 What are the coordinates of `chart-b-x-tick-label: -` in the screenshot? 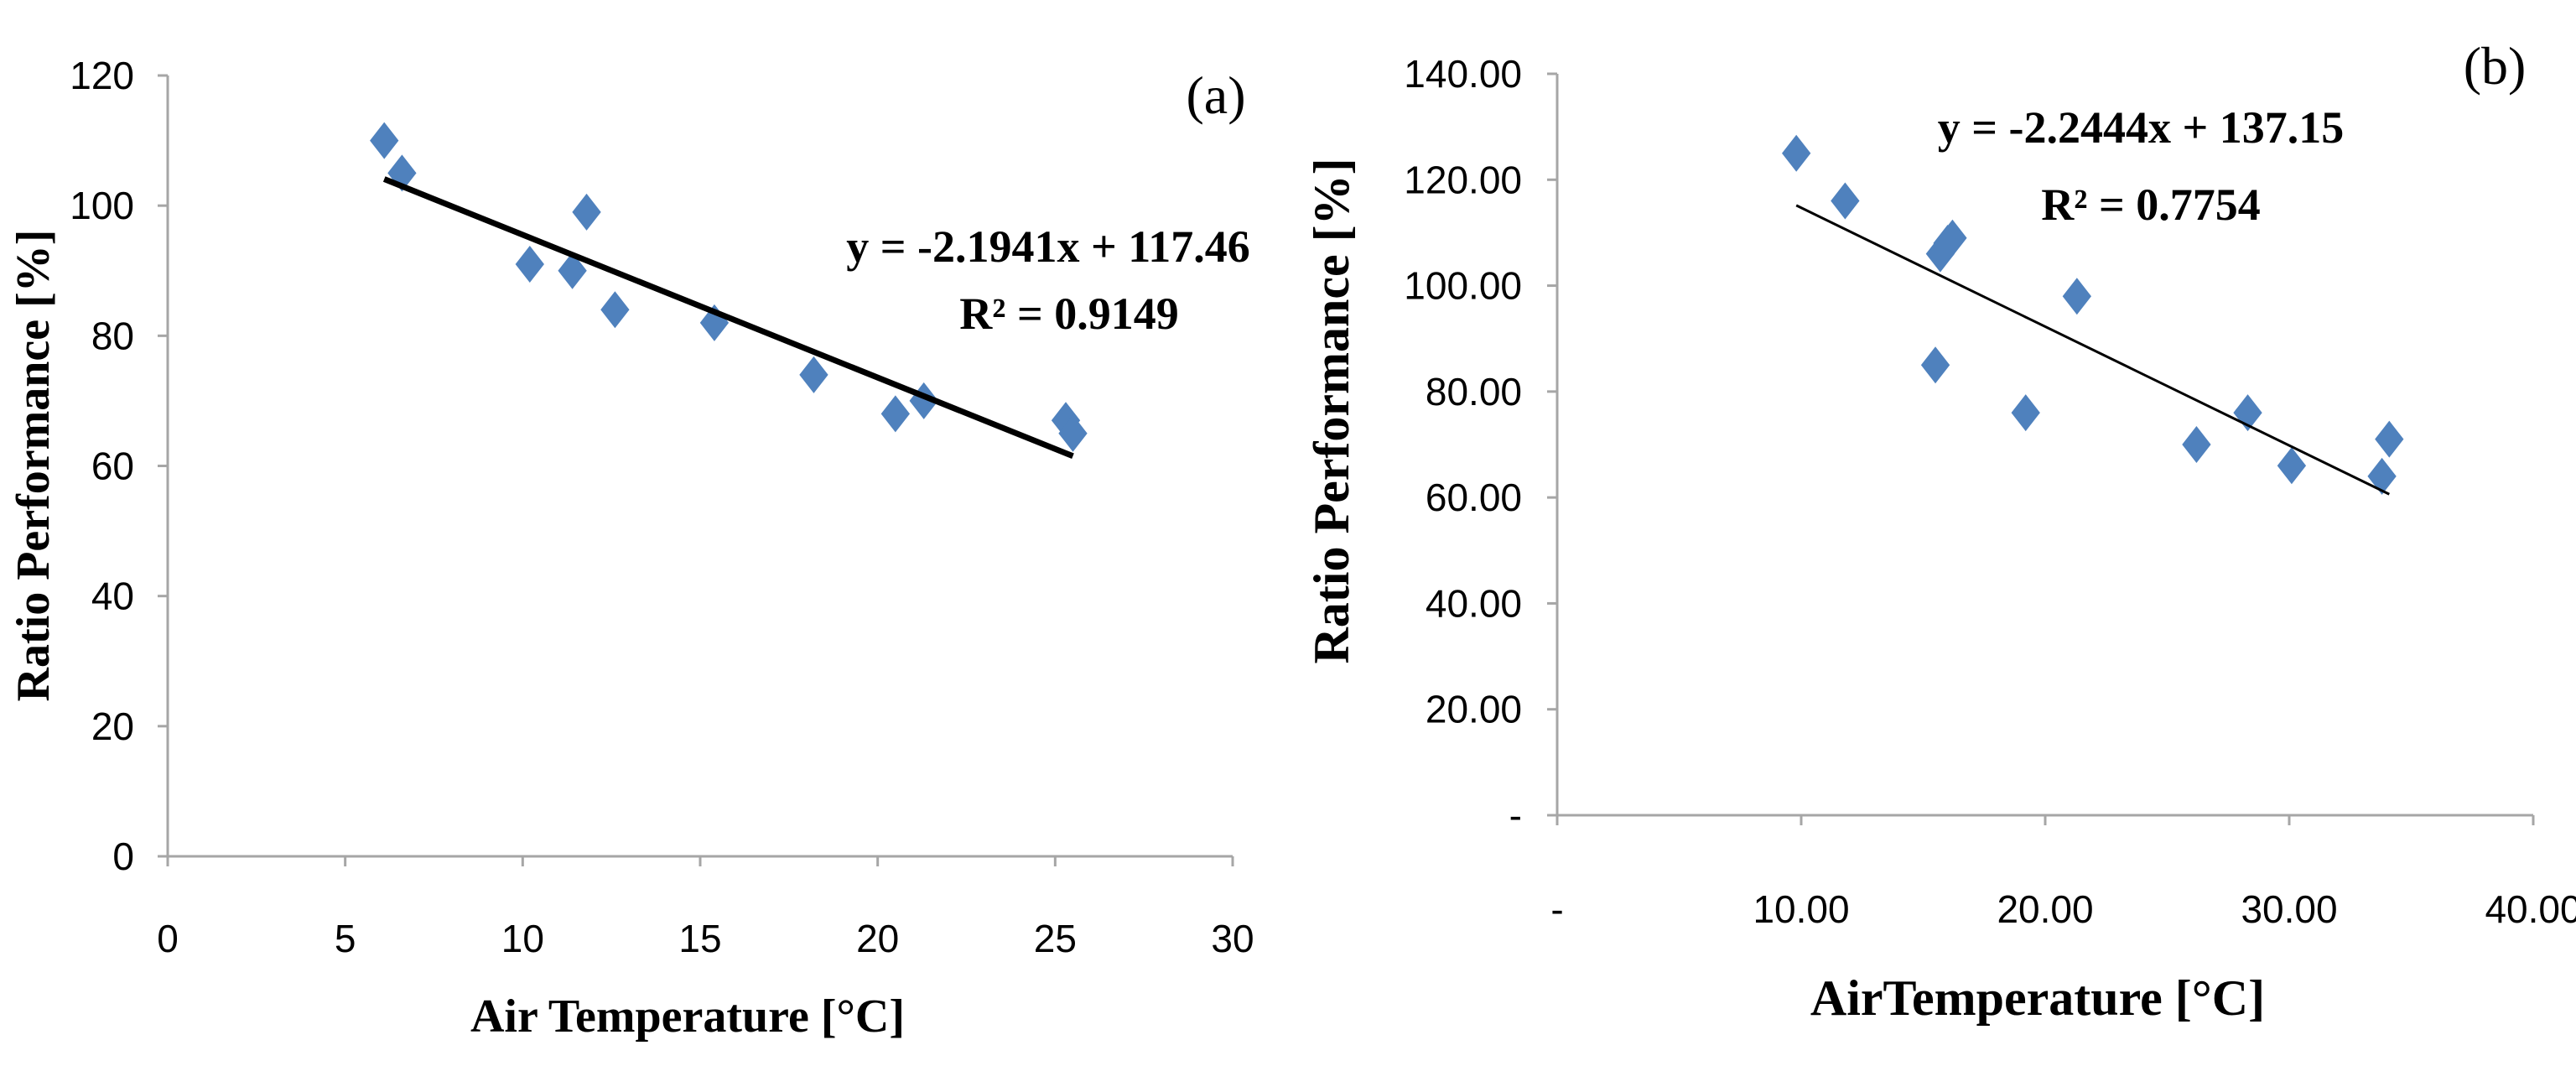 It's located at (1556, 909).